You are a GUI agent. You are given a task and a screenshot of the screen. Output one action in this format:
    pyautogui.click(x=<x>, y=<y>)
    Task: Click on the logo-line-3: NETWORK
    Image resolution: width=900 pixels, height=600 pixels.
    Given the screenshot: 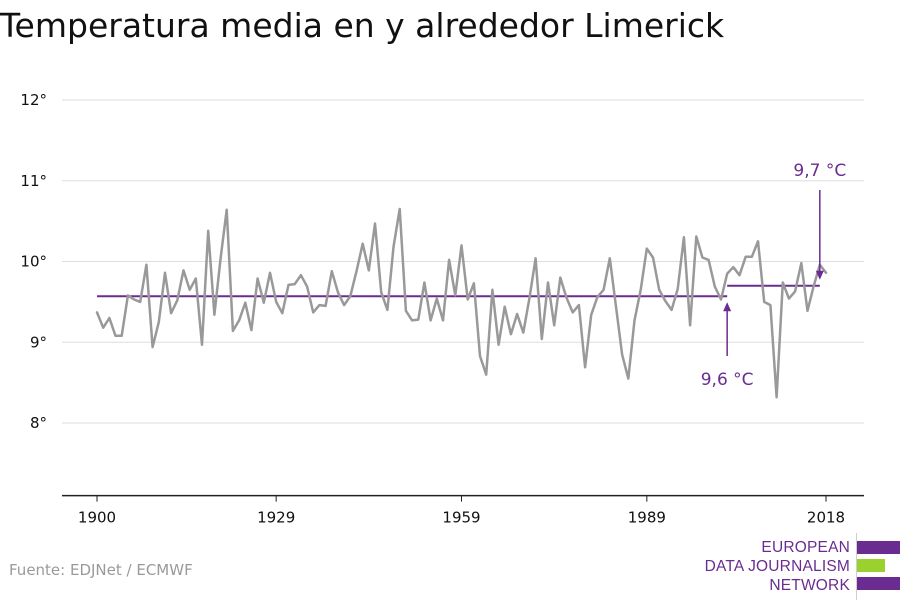 What is the action you would take?
    pyautogui.click(x=809, y=585)
    